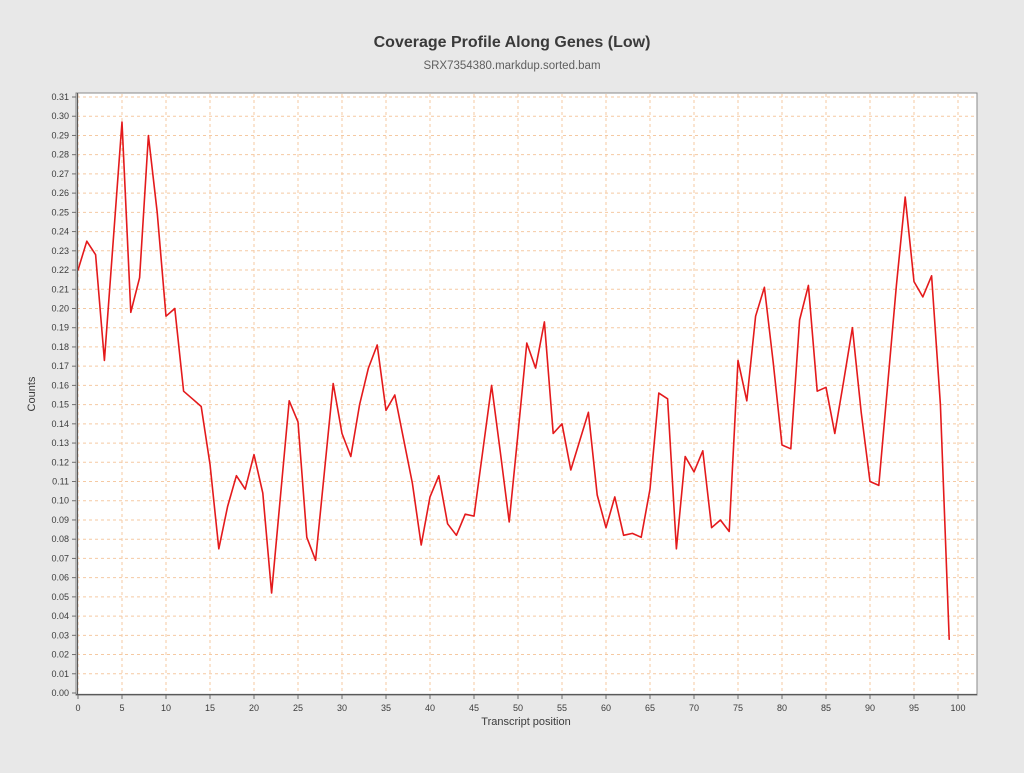 The height and width of the screenshot is (773, 1024). I want to click on y-tick-label: 0.01, so click(60, 674).